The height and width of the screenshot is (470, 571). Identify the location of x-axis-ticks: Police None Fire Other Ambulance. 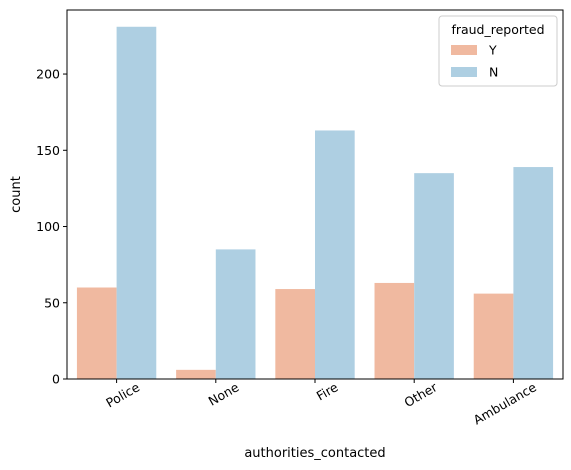
(321, 403).